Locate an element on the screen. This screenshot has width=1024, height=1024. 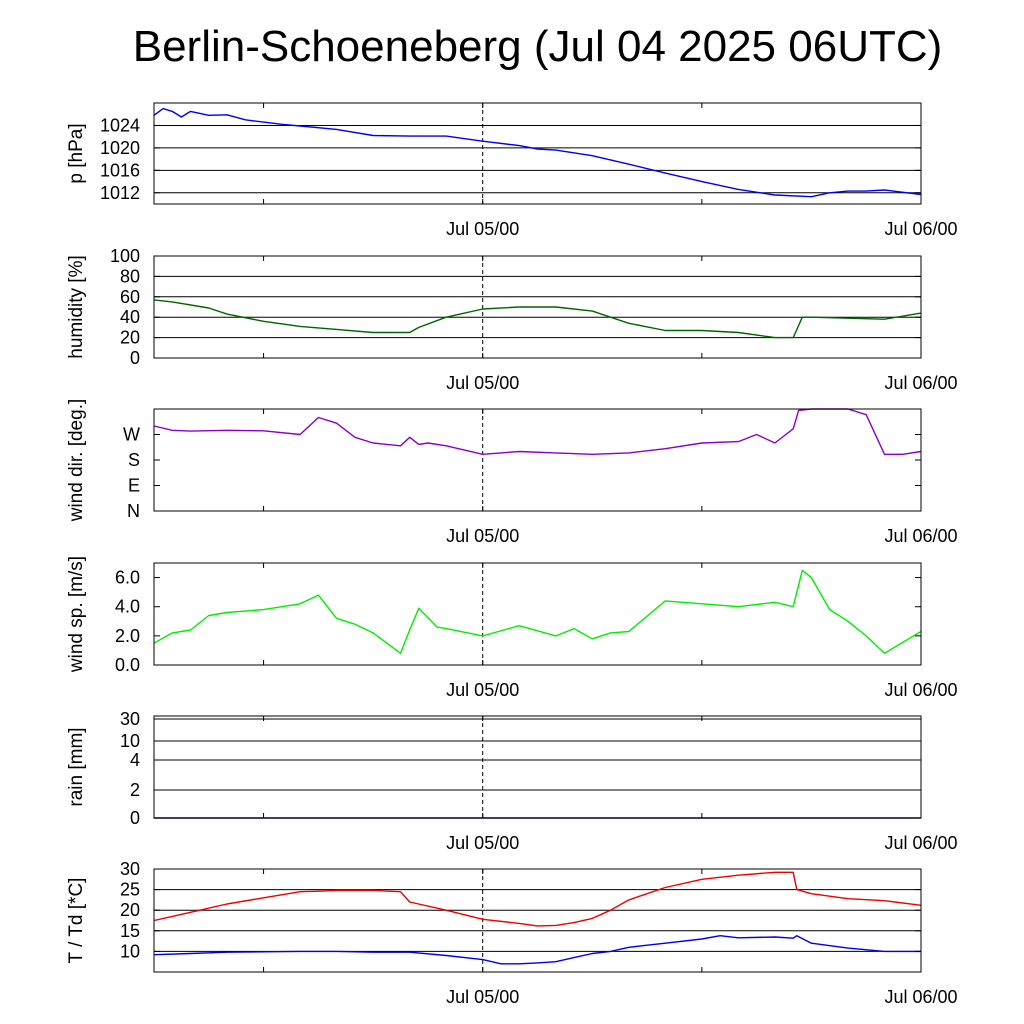
y-tick-label: 60 is located at coordinates (130, 297).